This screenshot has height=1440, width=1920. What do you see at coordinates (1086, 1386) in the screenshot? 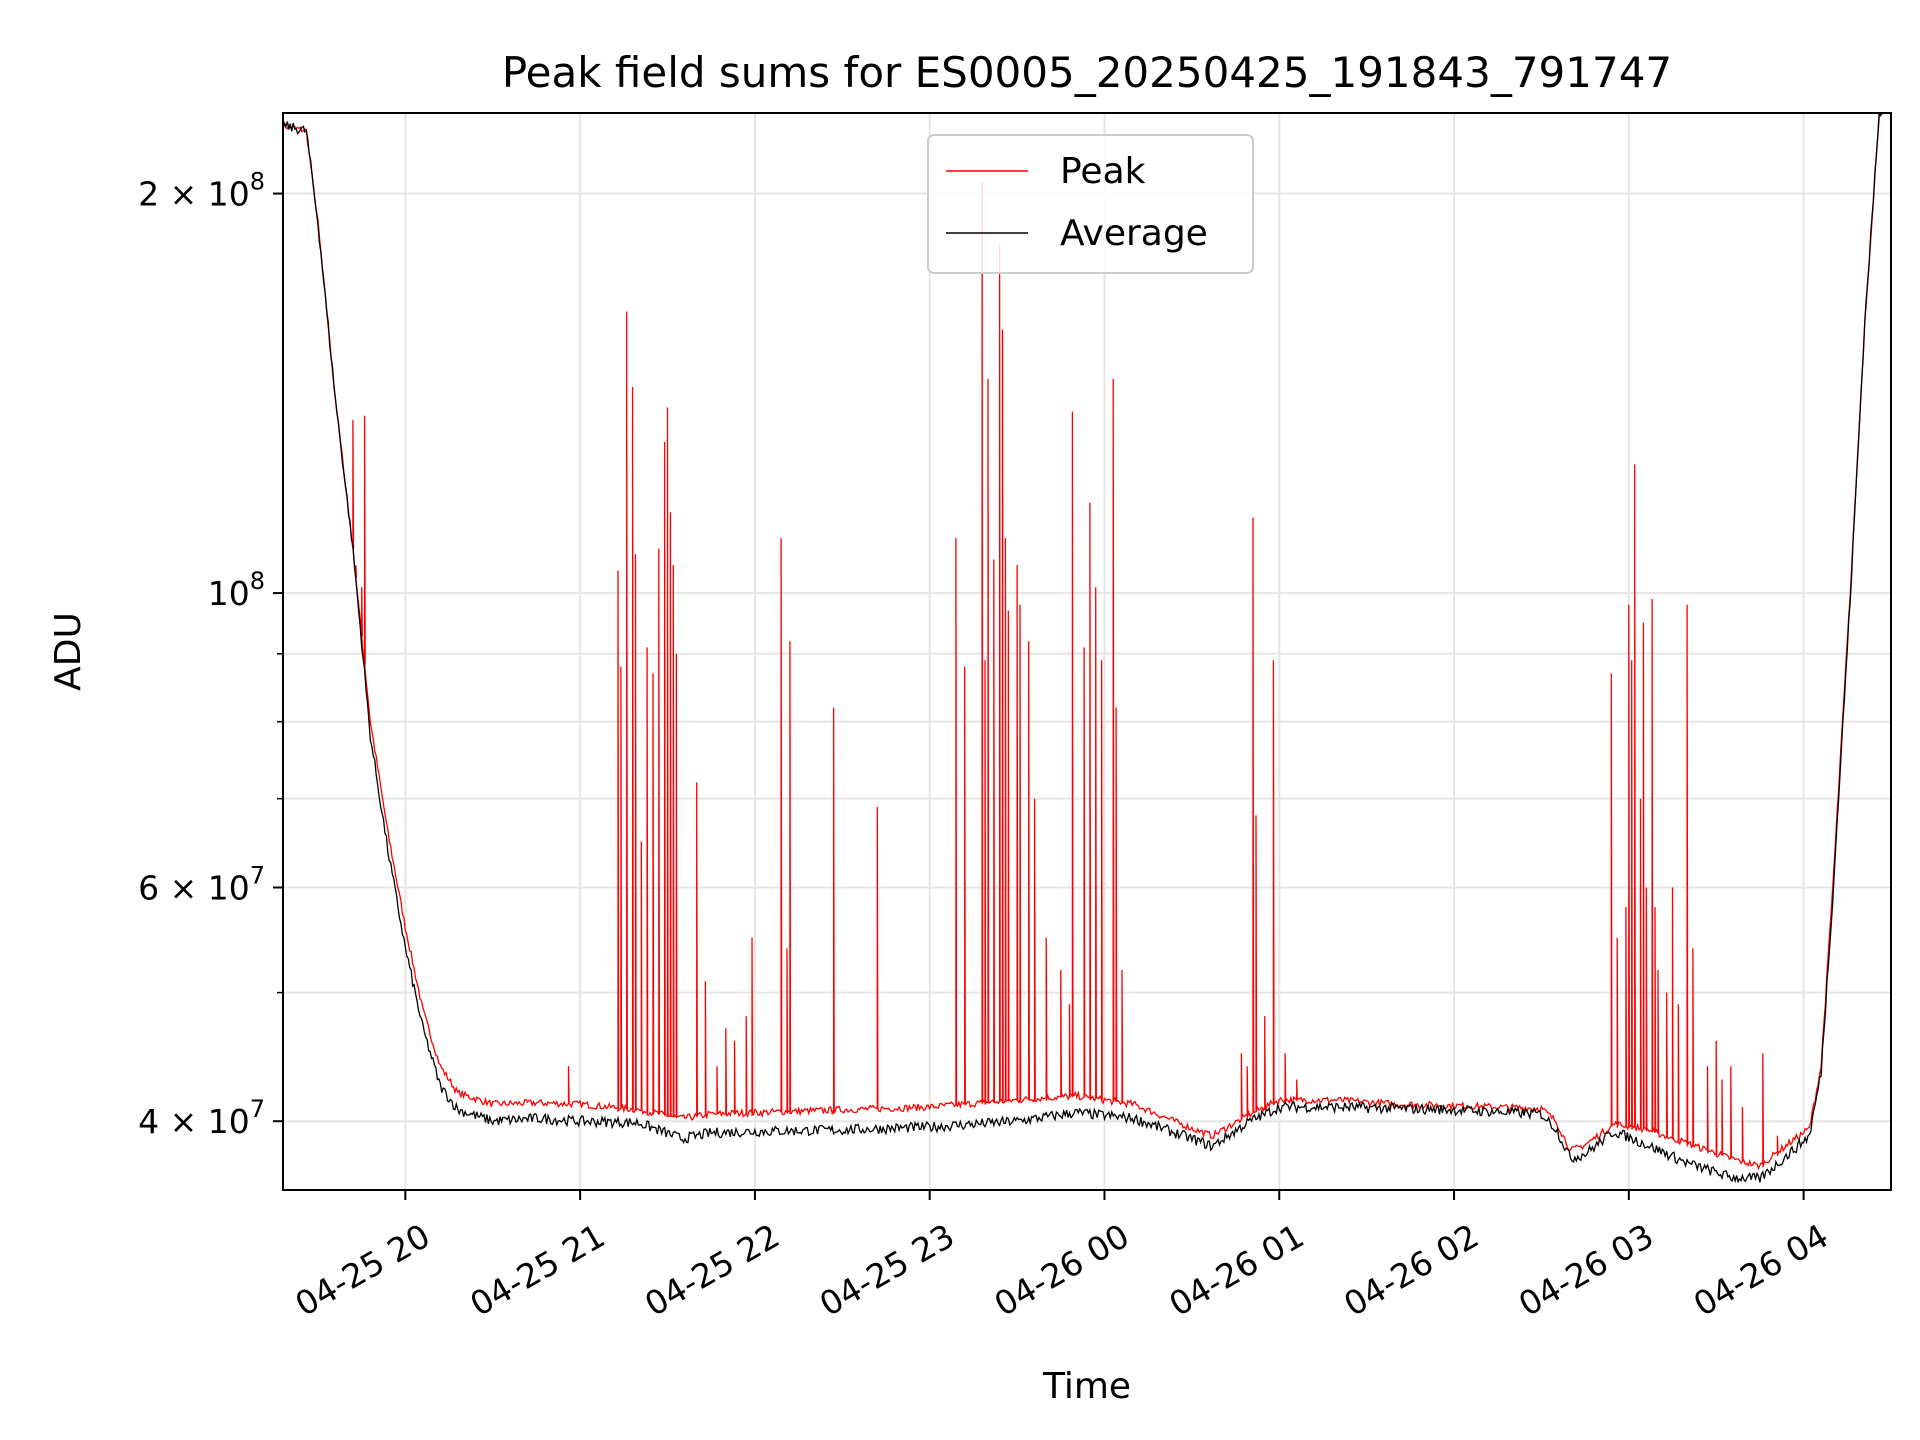
I see `x-axis-title: Time` at bounding box center [1086, 1386].